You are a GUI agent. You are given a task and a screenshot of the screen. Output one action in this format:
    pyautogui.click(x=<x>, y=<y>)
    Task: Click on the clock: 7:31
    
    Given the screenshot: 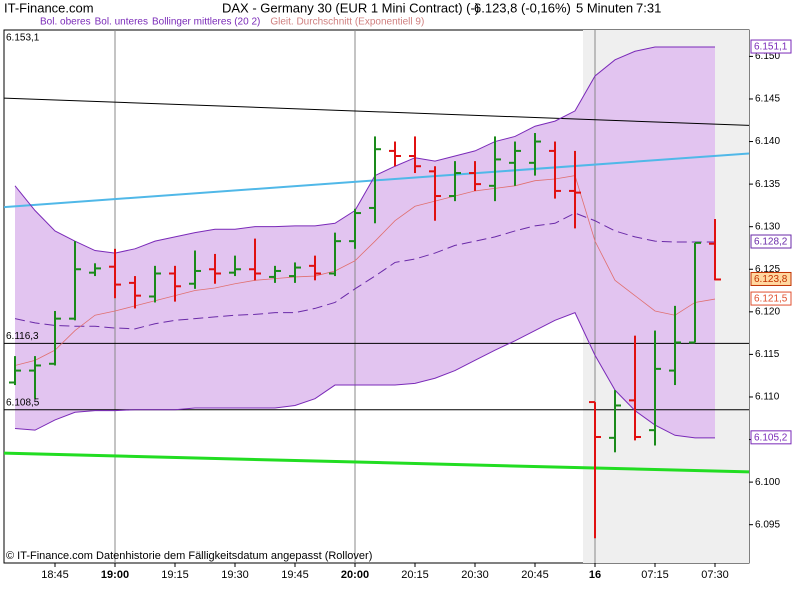 What is the action you would take?
    pyautogui.click(x=648, y=7)
    